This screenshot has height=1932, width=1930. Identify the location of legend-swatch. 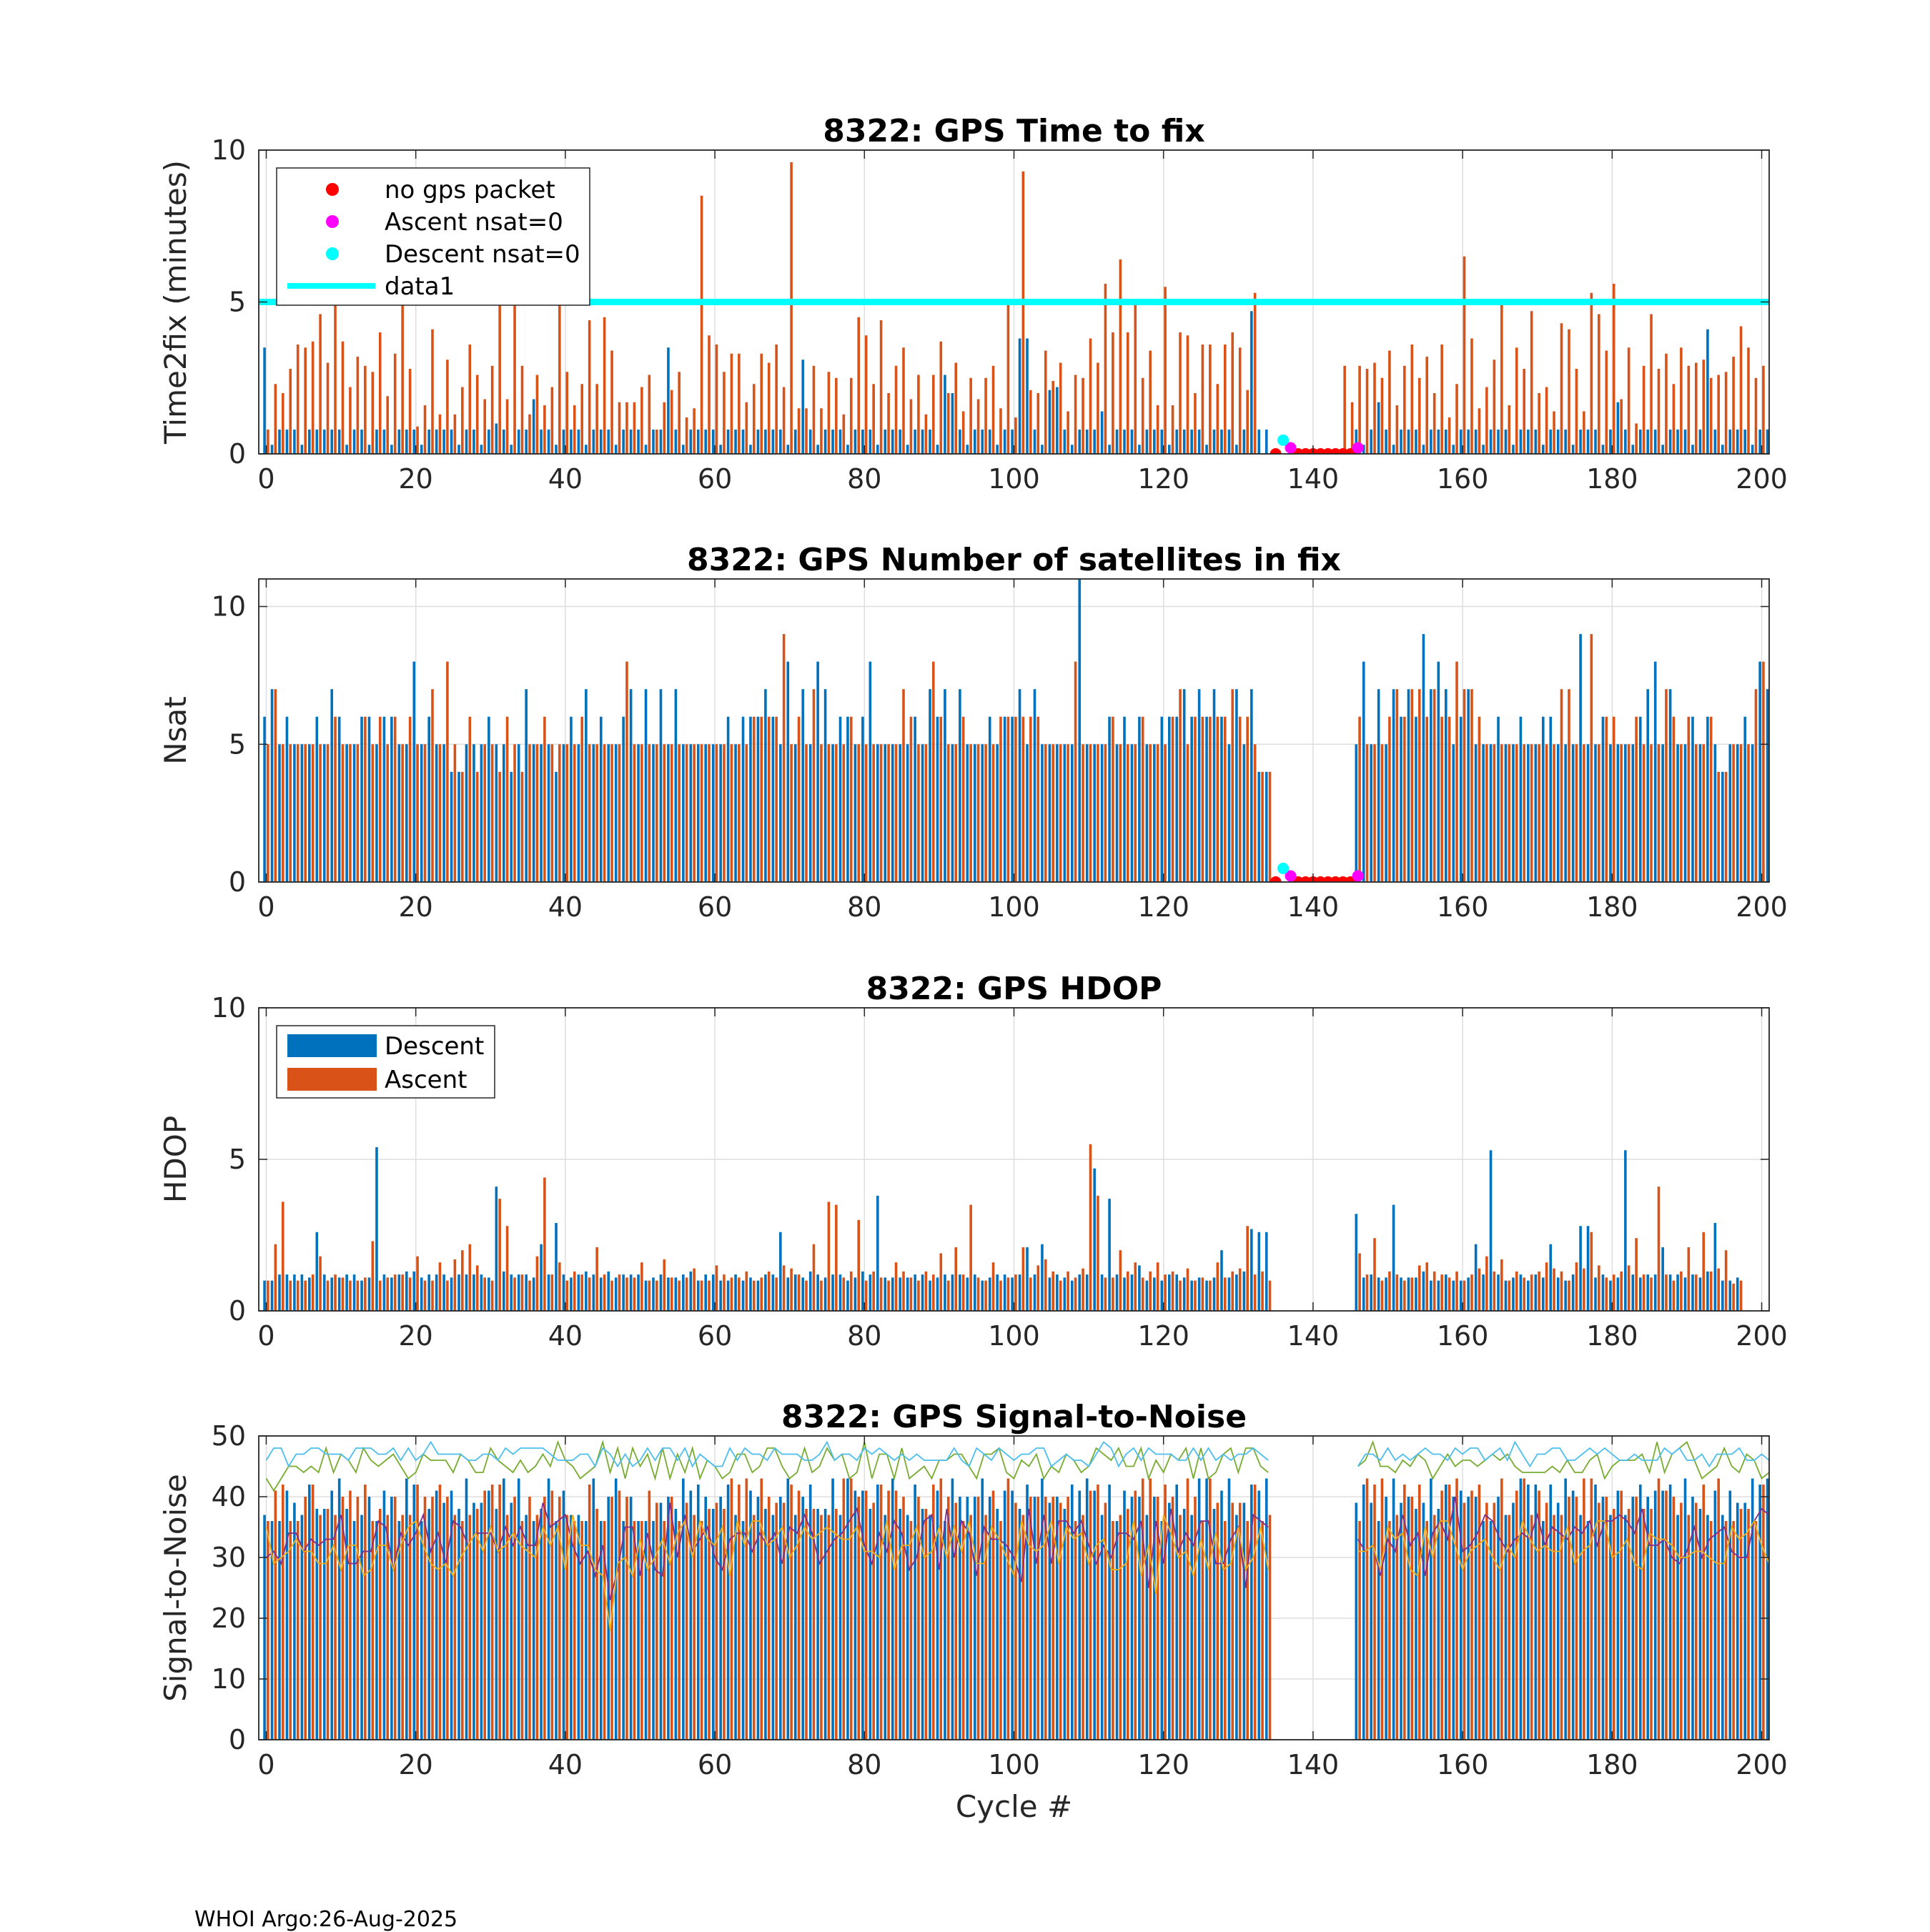
(332, 1079).